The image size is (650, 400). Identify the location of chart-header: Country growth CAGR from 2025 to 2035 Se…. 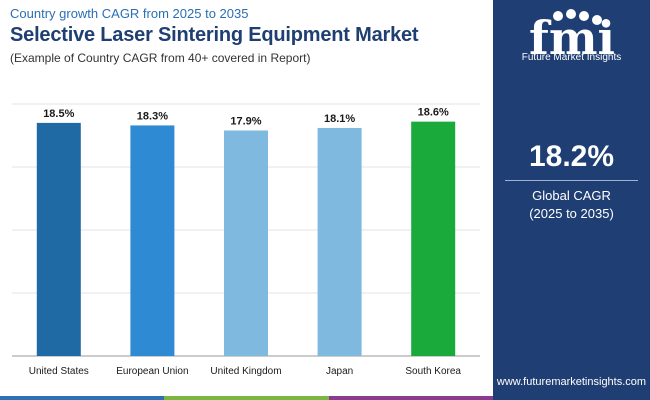
(245, 36).